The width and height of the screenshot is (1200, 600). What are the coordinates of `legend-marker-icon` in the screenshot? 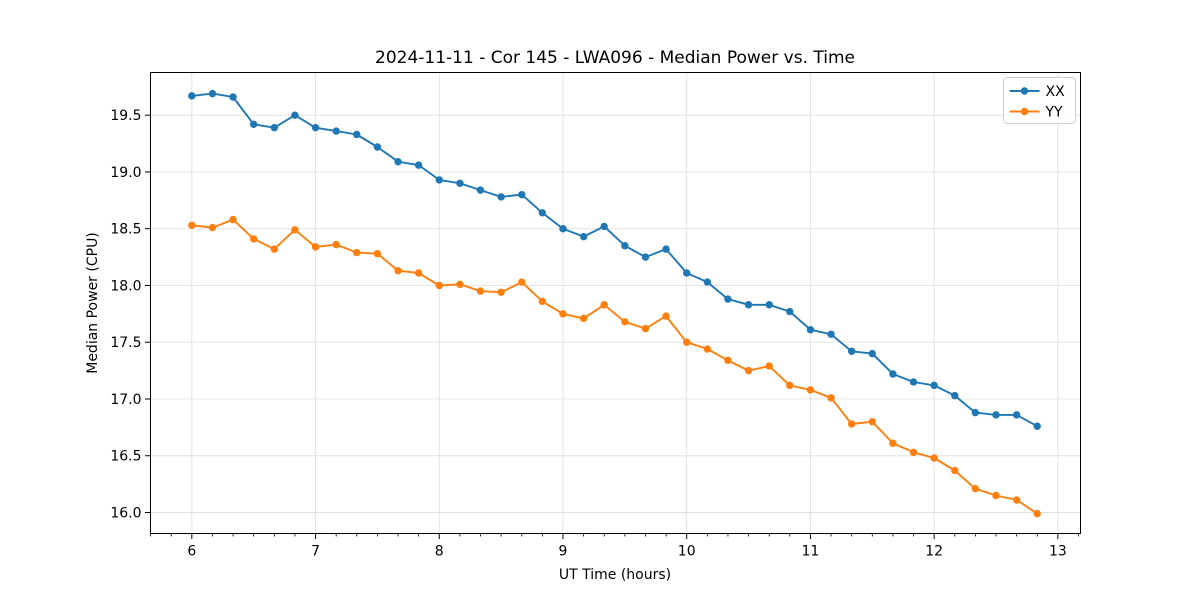 It's located at (1024, 91).